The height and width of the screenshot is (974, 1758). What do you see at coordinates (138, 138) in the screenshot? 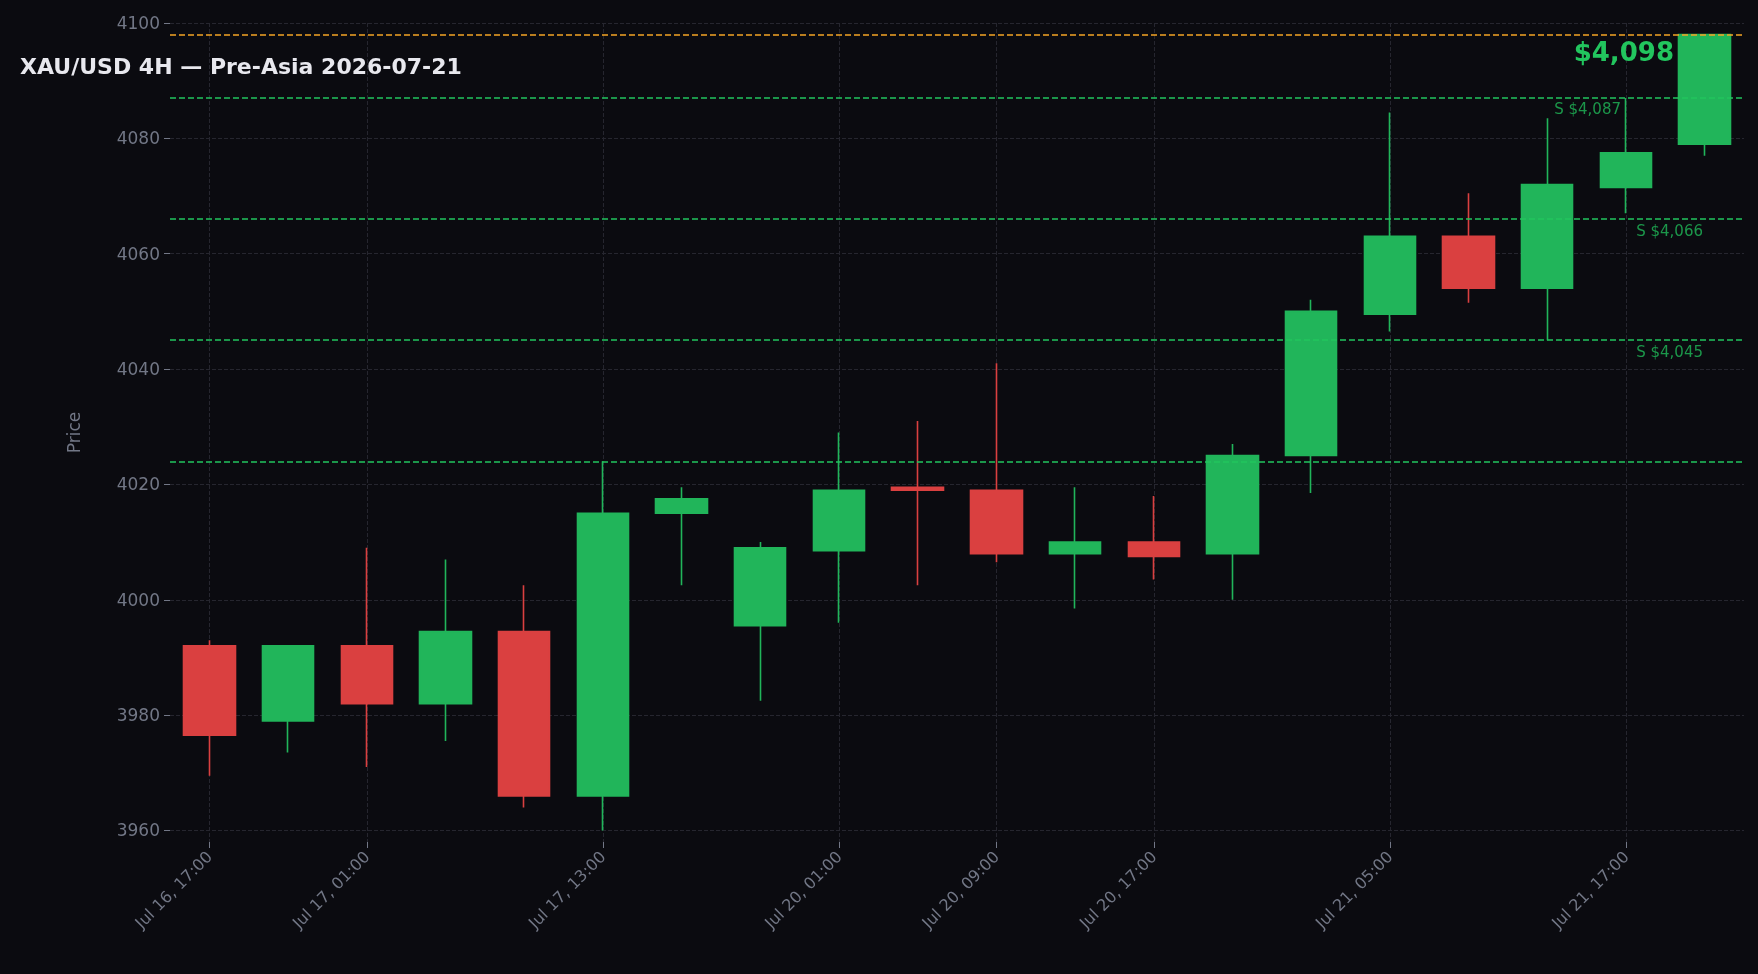
I see `y-tick-label: 4080` at bounding box center [138, 138].